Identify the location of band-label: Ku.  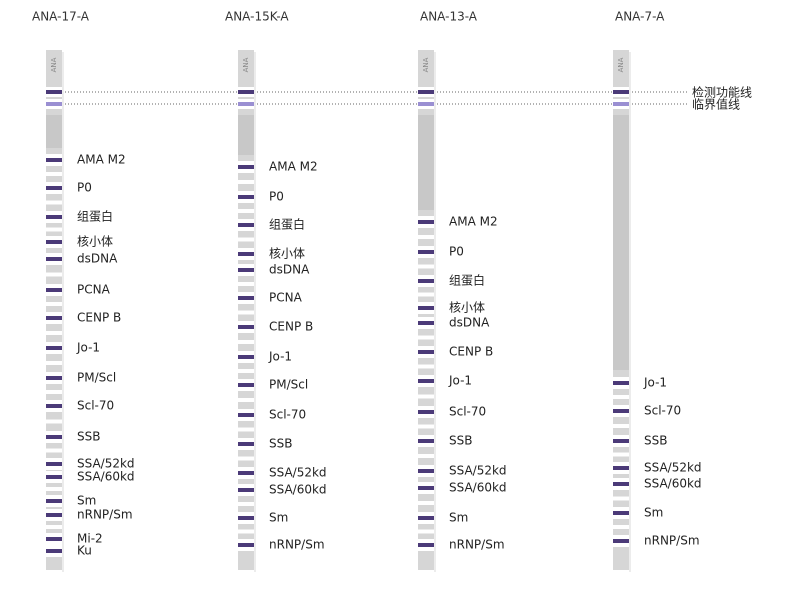
(84, 551).